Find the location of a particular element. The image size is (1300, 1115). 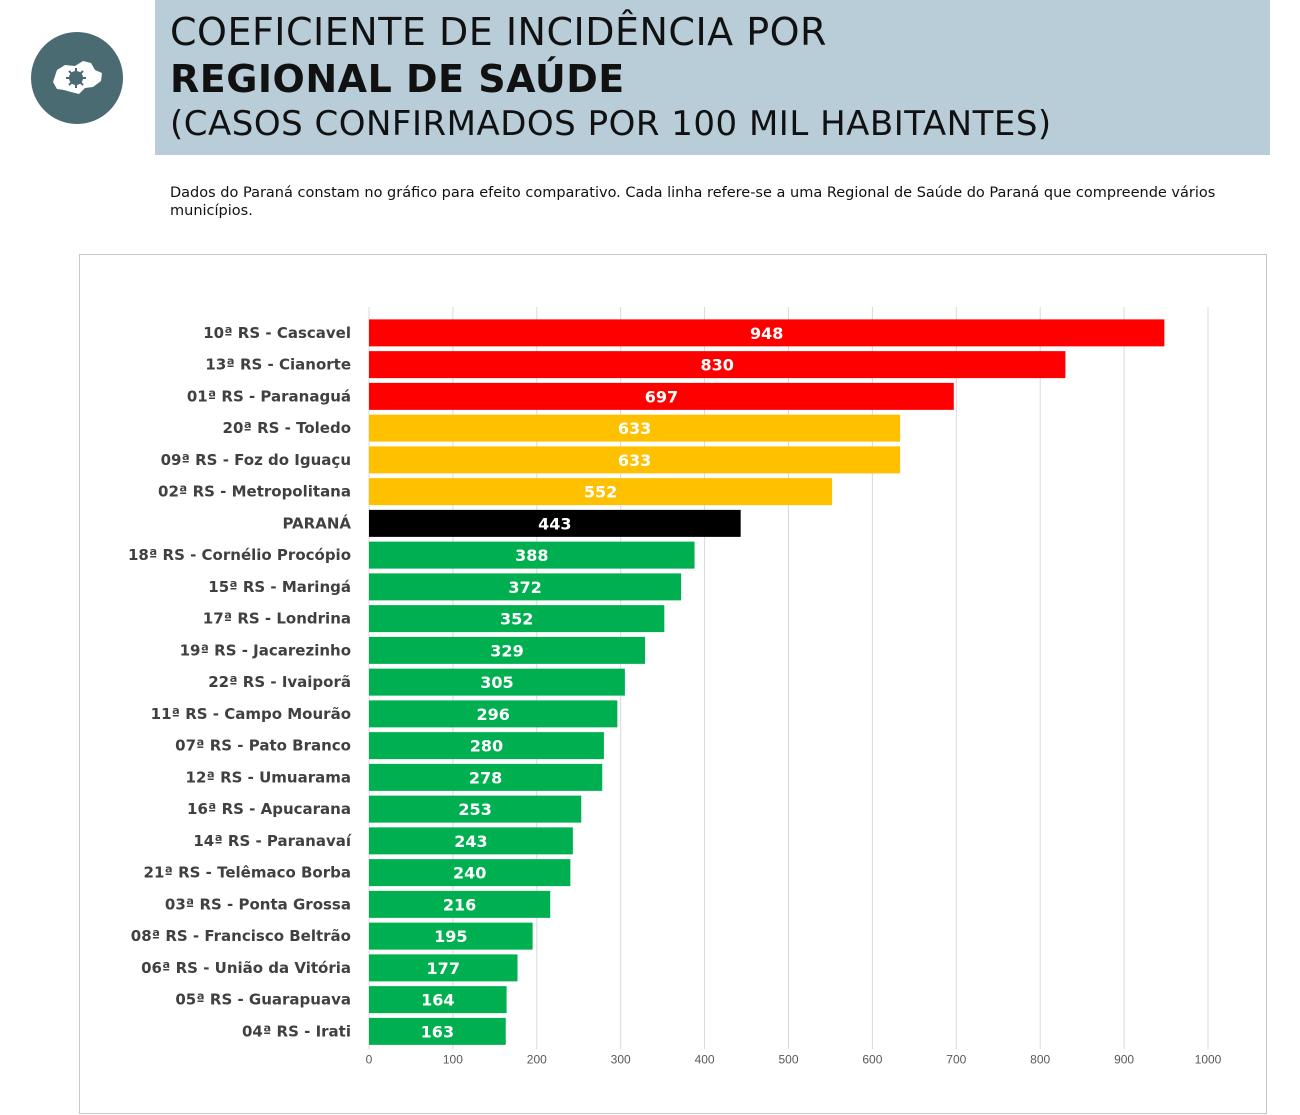

x-tick-label: 400 is located at coordinates (705, 1059).